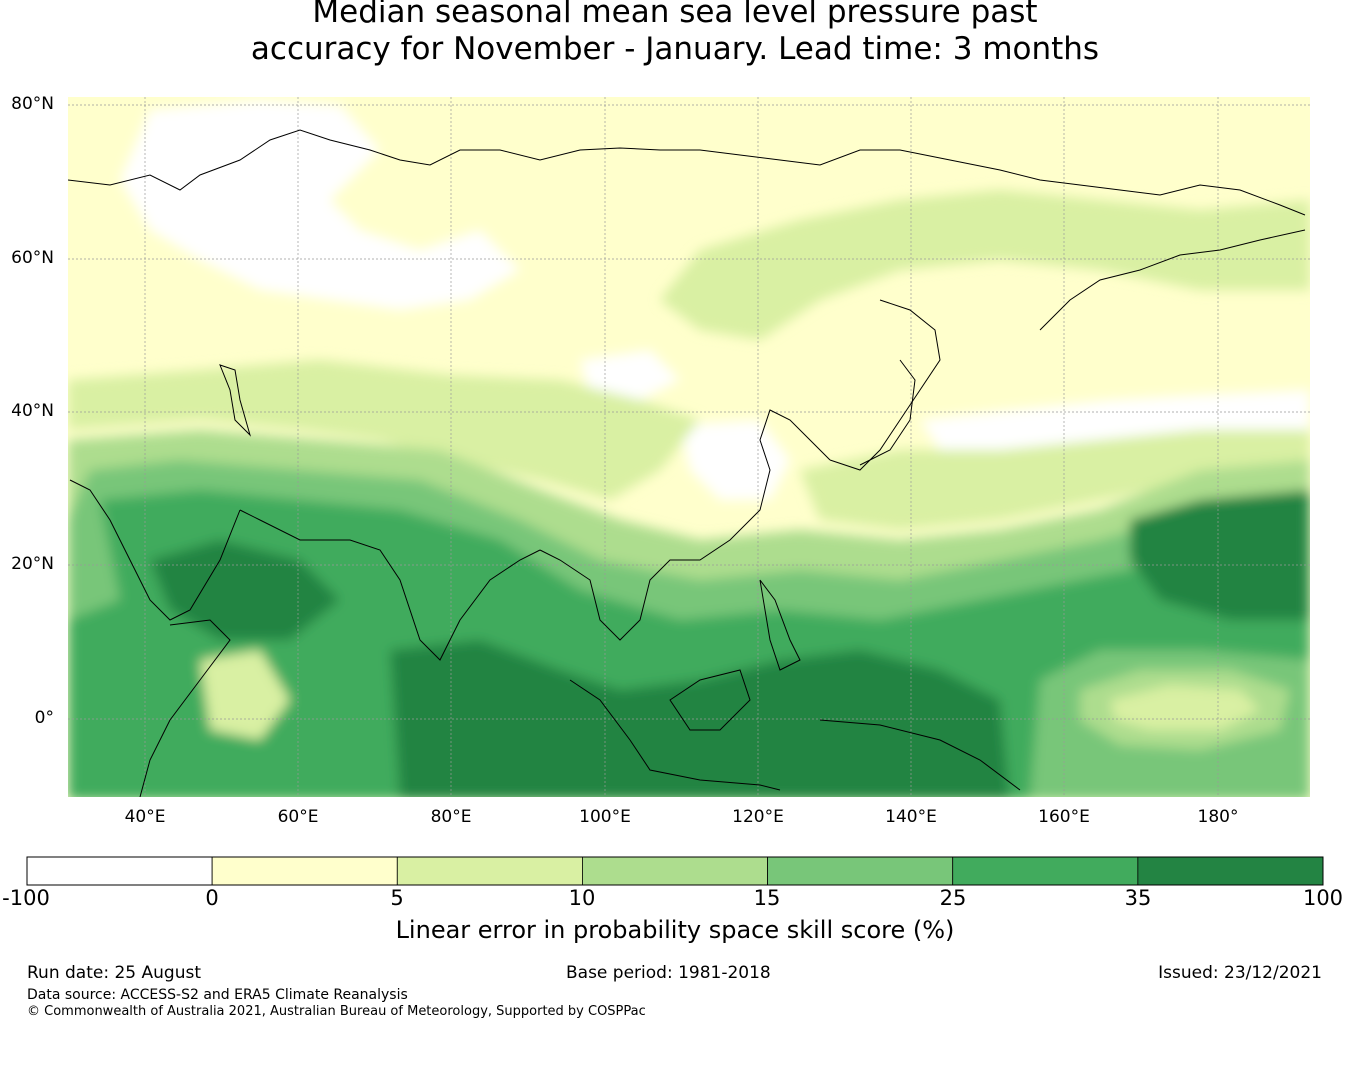  Describe the element at coordinates (114, 973) in the screenshot. I see `run-date: Run date: 25 August` at that location.